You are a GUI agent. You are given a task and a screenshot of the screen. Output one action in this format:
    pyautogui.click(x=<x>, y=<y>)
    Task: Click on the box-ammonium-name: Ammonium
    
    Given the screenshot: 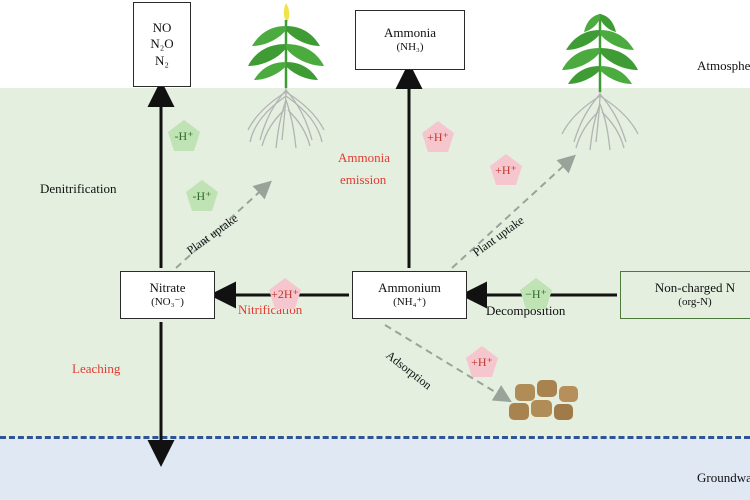 What is the action you would take?
    pyautogui.click(x=409, y=287)
    